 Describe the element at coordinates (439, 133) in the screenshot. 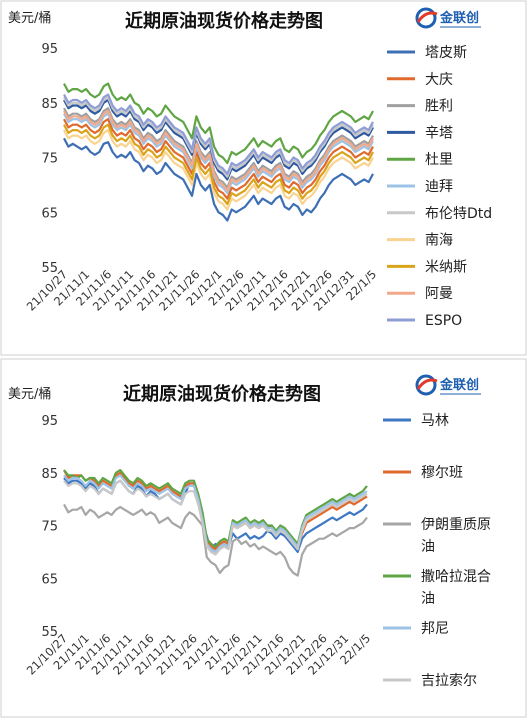

I see `legend-label: 辛塔` at that location.